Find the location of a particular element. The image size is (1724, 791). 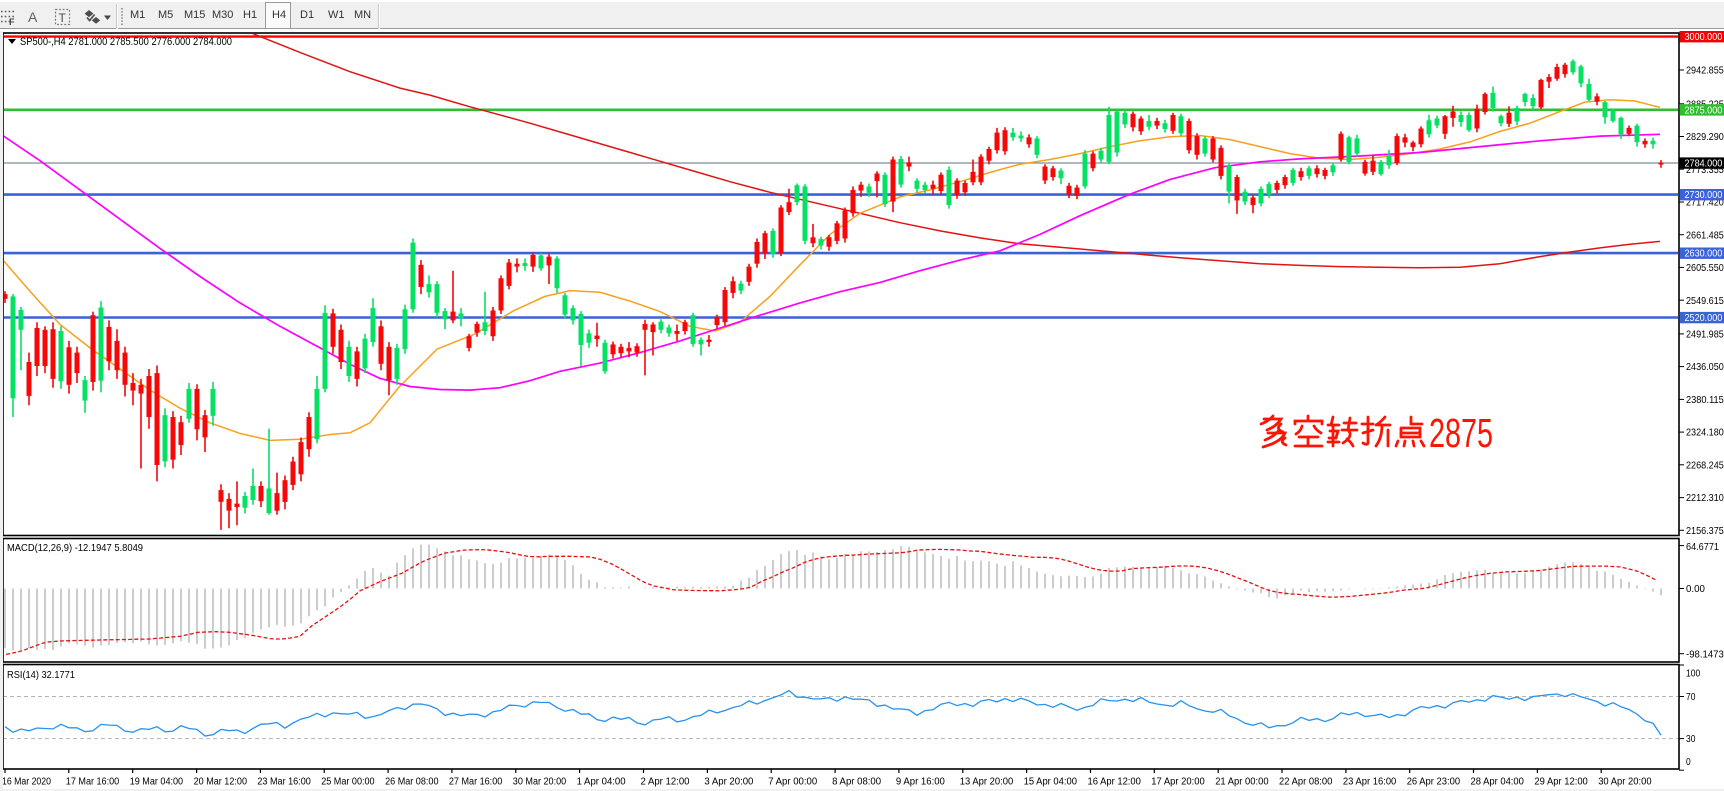

svg-text: 2380.115 is located at coordinates (1705, 400).